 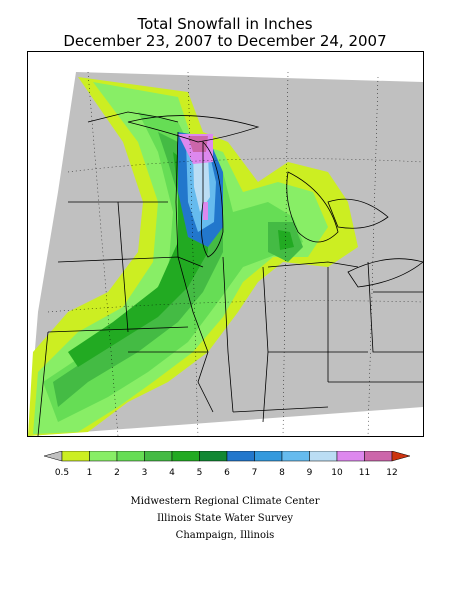 I want to click on legend-tick-label: 3, so click(x=145, y=473).